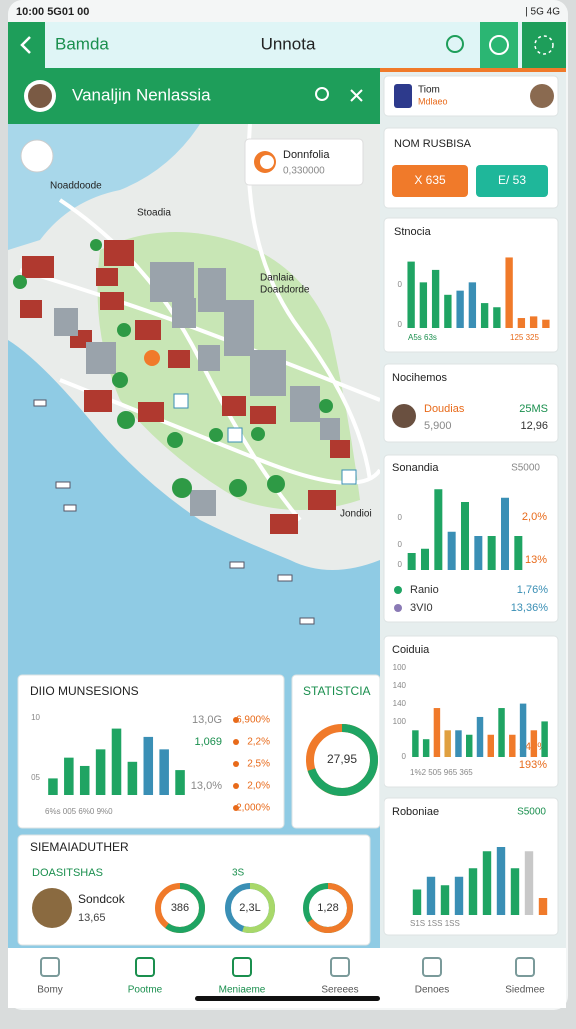  Describe the element at coordinates (253, 808) in the screenshot. I see `label: 2,000%` at that location.